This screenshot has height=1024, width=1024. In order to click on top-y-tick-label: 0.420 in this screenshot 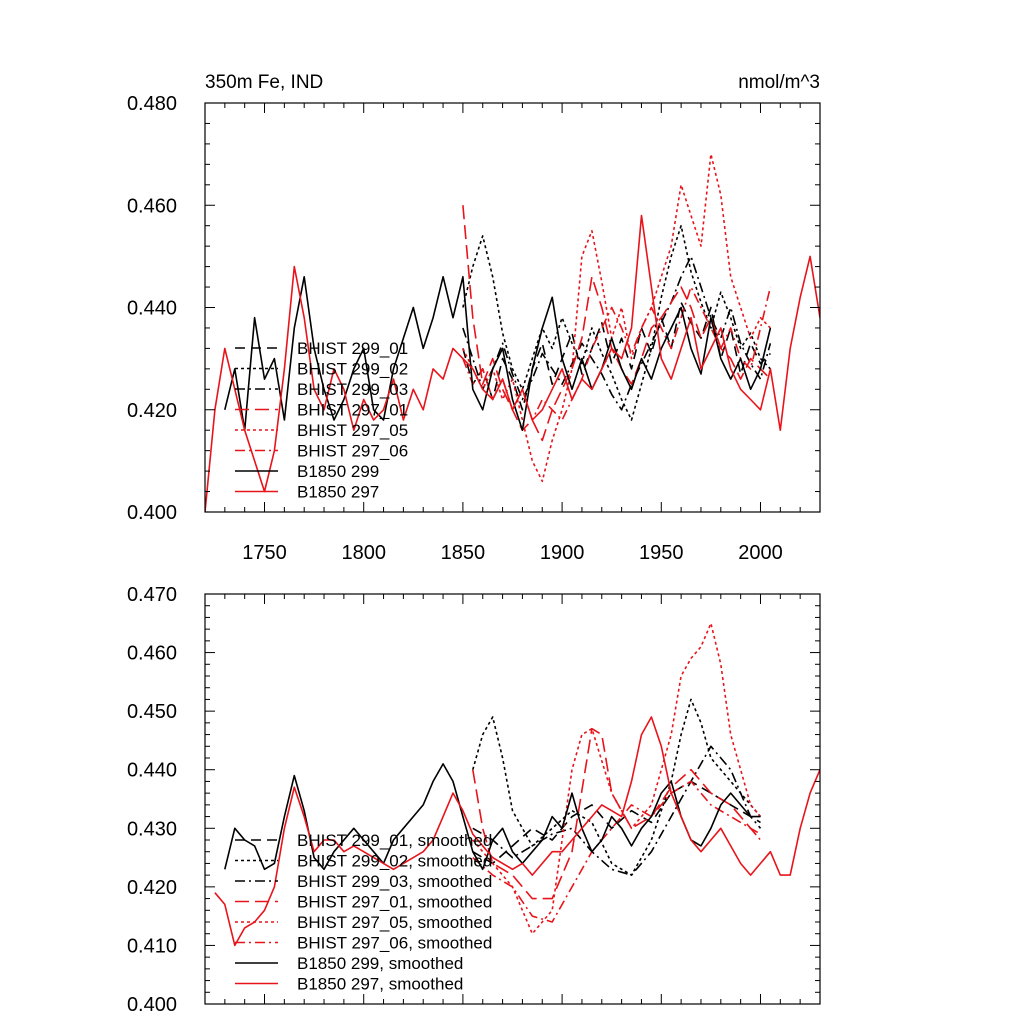, I will do `click(152, 411)`.